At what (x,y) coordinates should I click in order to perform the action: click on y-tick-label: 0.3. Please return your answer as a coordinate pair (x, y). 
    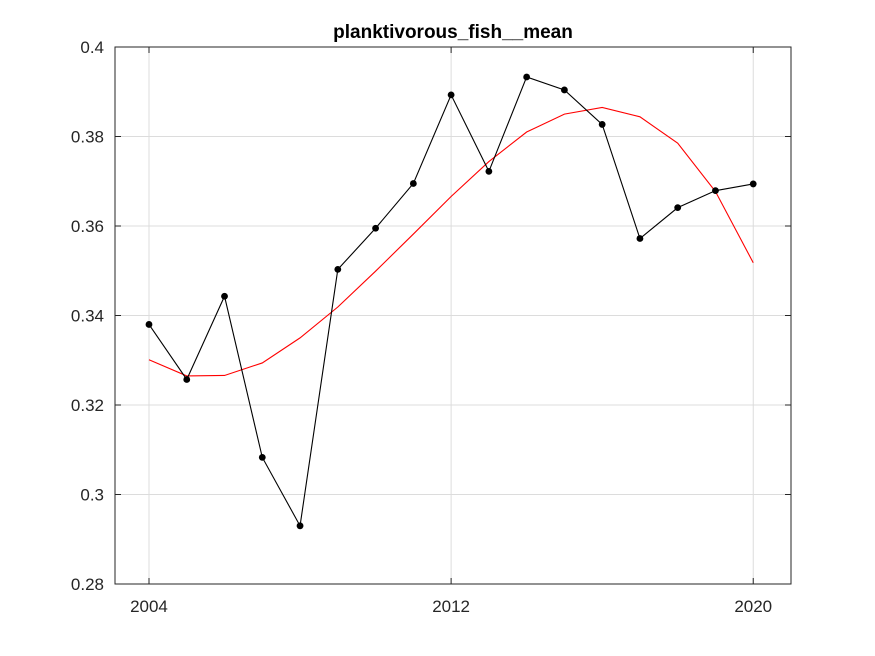
    Looking at the image, I should click on (92, 495).